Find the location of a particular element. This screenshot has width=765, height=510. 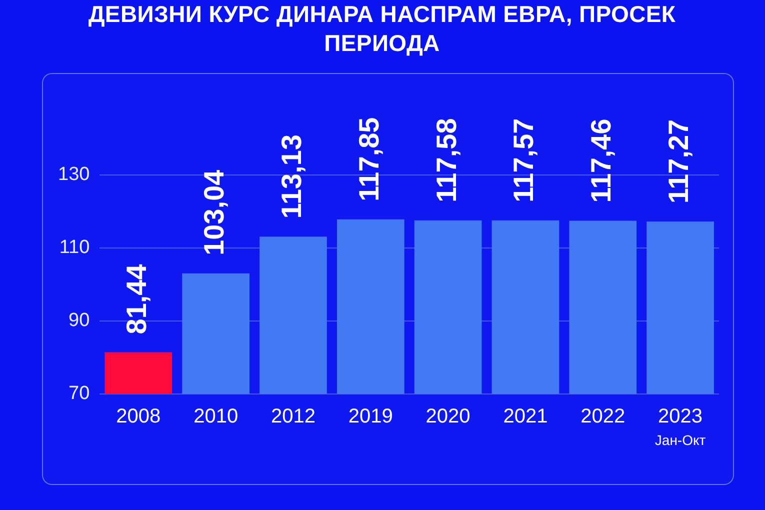

x-tick-label: 2012 is located at coordinates (293, 417).